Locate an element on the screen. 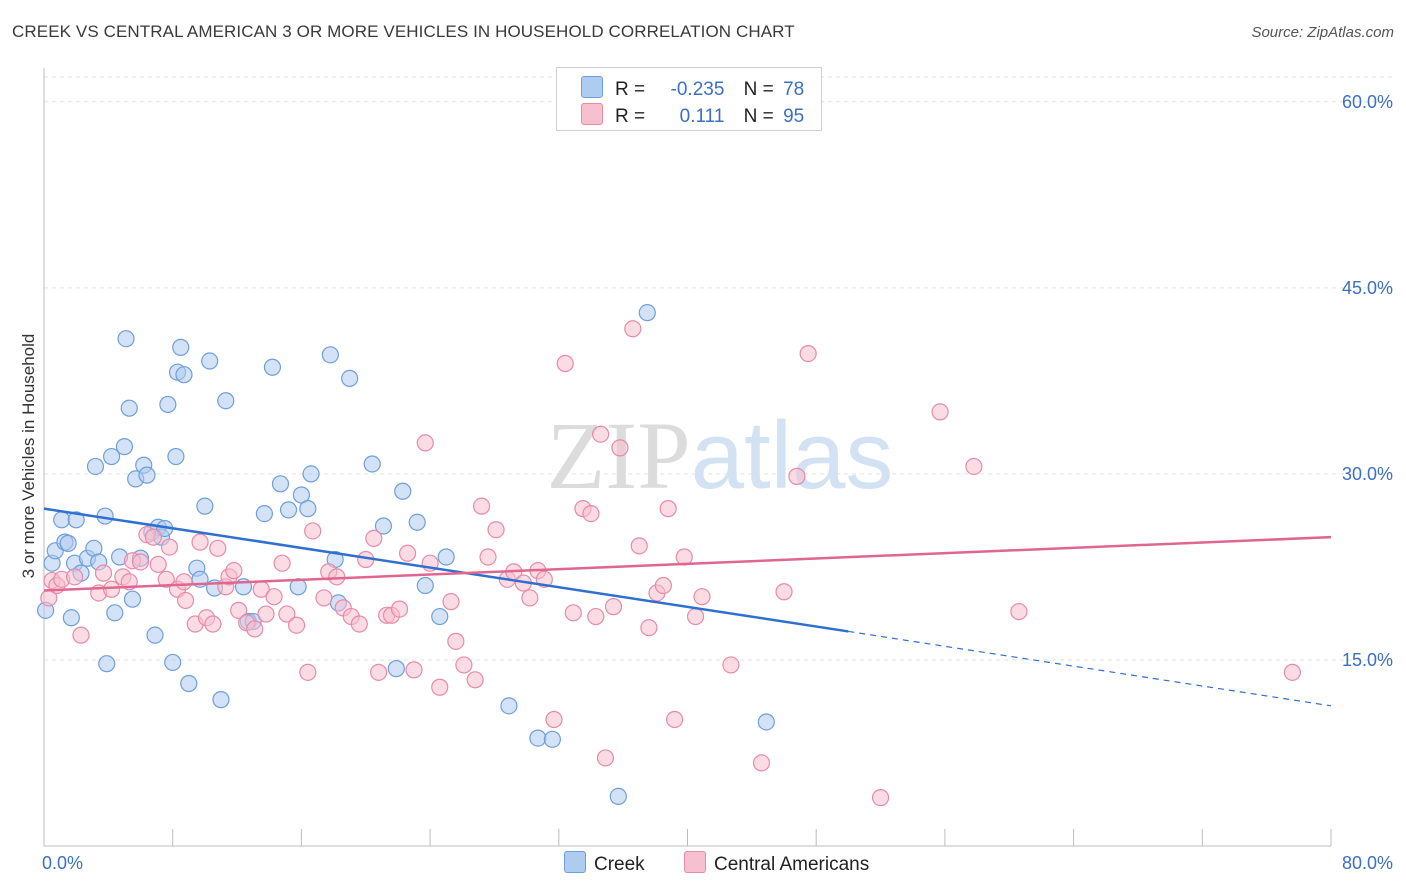  y-tick-label: 30.0% is located at coordinates (1367, 474).